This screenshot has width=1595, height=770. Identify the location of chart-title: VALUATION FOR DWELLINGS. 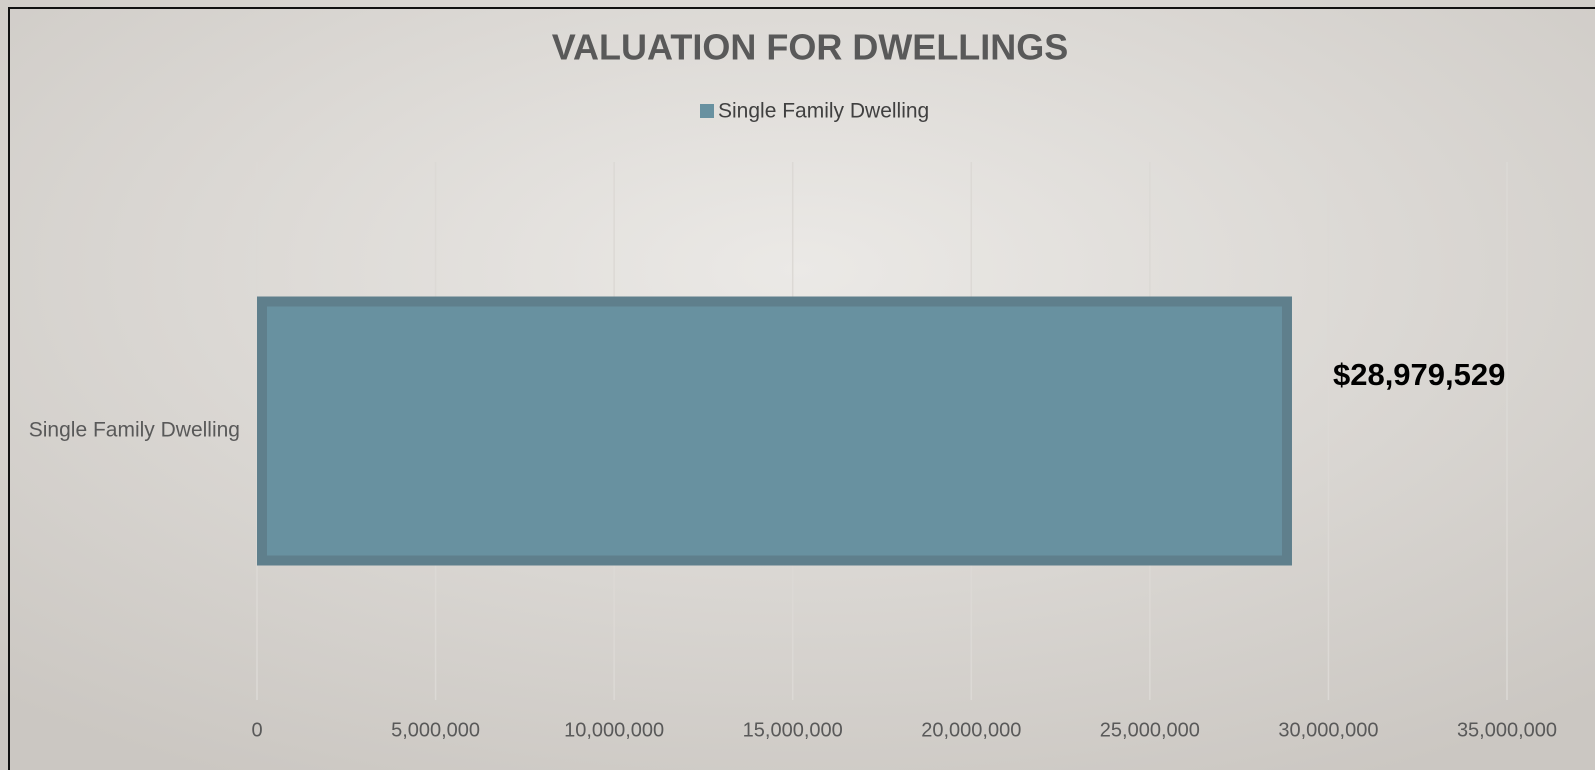
(810, 47).